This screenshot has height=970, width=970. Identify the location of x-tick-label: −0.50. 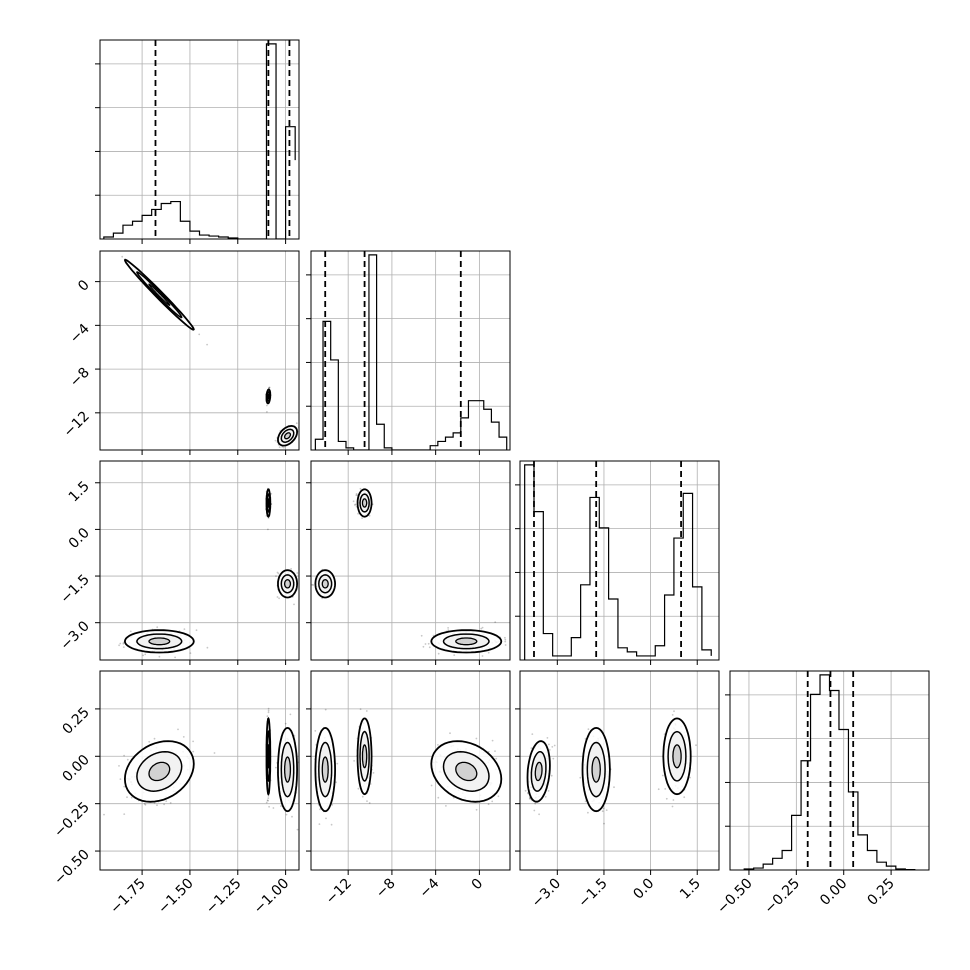
(735, 897).